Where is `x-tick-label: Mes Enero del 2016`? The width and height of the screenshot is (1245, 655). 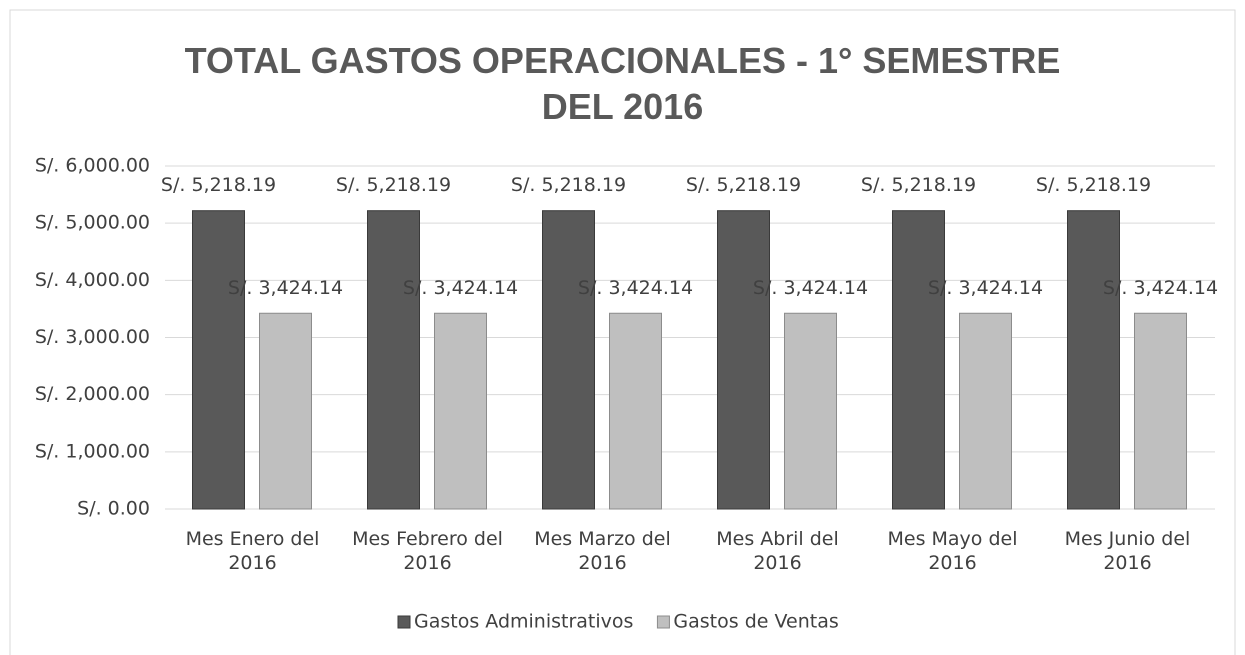 x-tick-label: Mes Enero del 2016 is located at coordinates (252, 551).